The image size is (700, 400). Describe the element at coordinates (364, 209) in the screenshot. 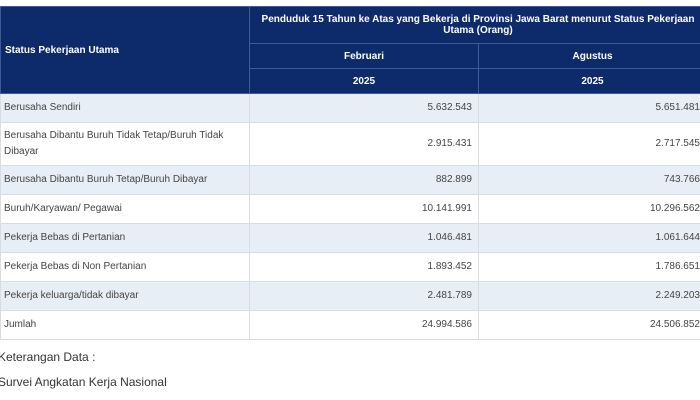

I see `value-februari: 10.141.991` at that location.